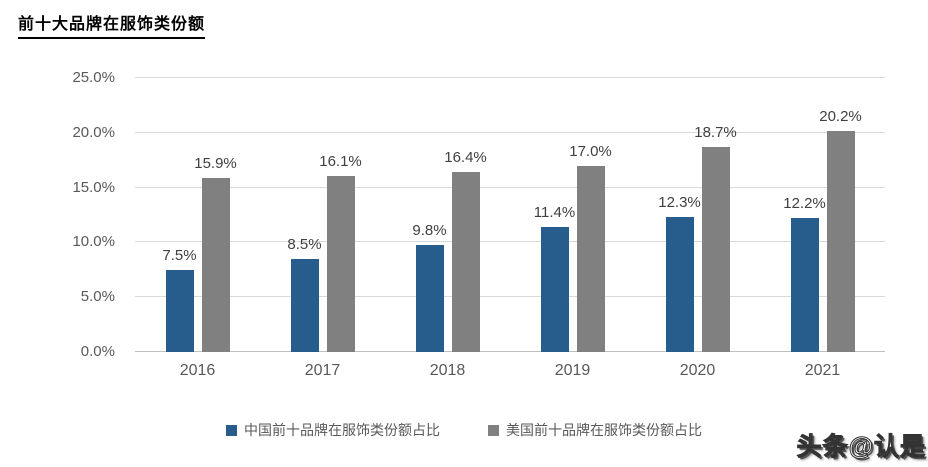 This screenshot has width=928, height=467. Describe the element at coordinates (77, 214) in the screenshot. I see `y-axis: 0.0% 5.0% 10.0% 15.0% 20.0% 25.0%` at that location.